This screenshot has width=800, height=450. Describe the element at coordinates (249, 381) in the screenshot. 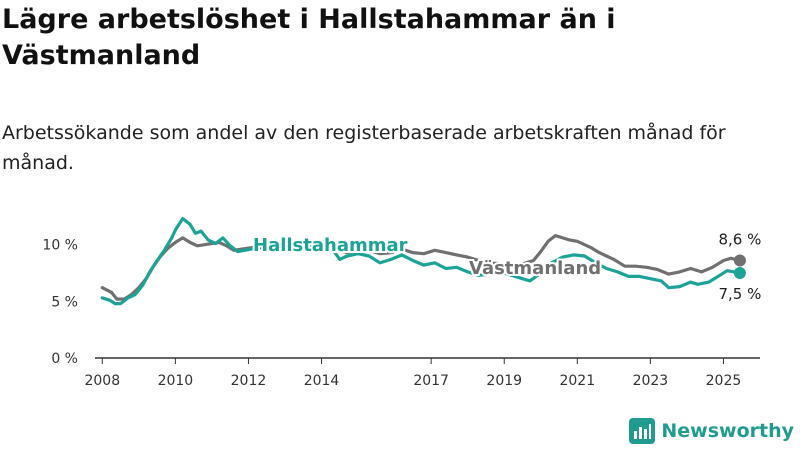

I see `x-tick-label: 2012` at that location.